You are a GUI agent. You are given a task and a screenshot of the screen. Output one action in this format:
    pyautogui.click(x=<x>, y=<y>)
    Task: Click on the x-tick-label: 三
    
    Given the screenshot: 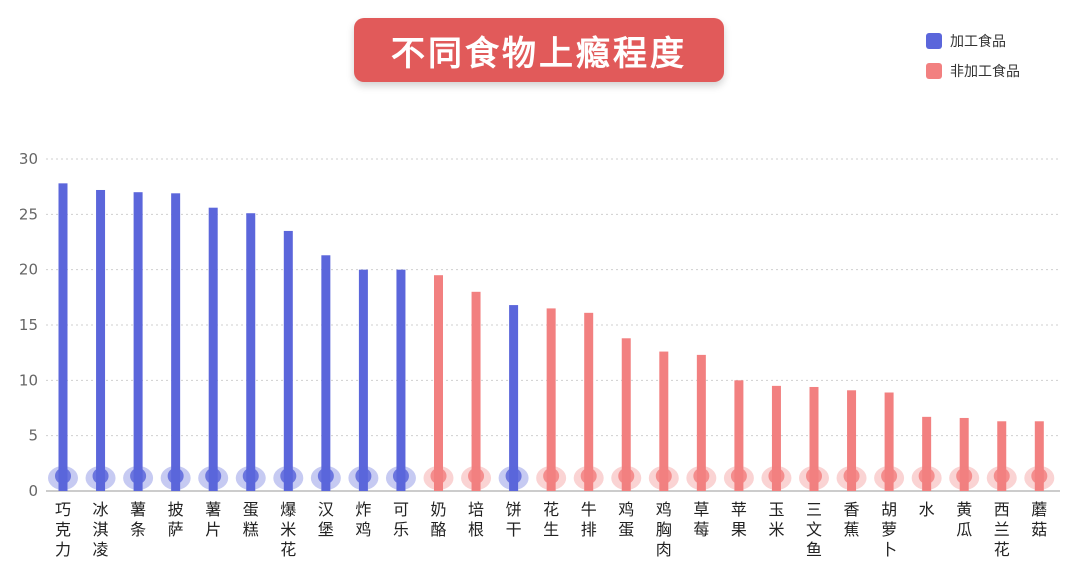 What is the action you would take?
    pyautogui.click(x=814, y=509)
    